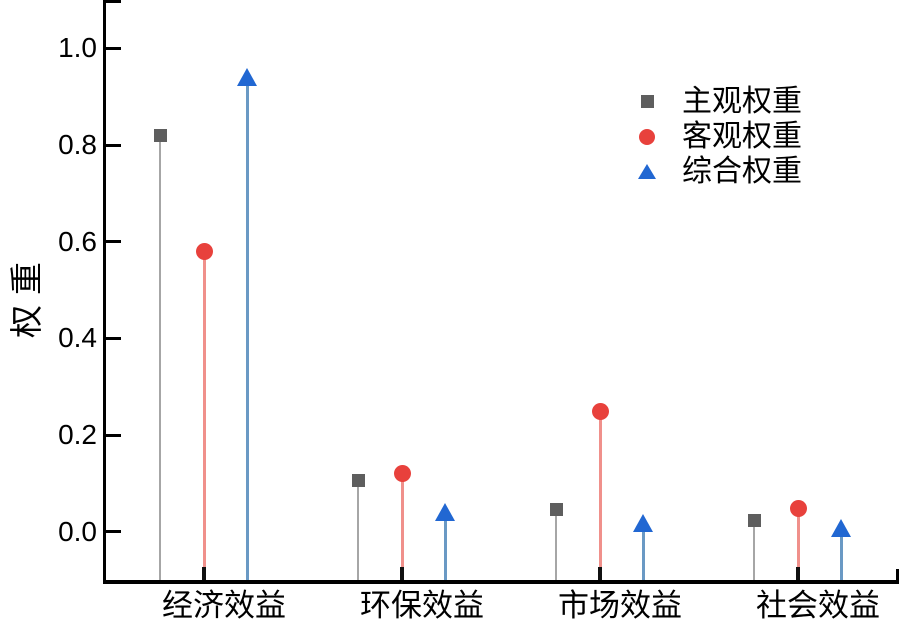  What do you see at coordinates (422, 605) in the screenshot?
I see `x-category-label: 环保效益` at bounding box center [422, 605].